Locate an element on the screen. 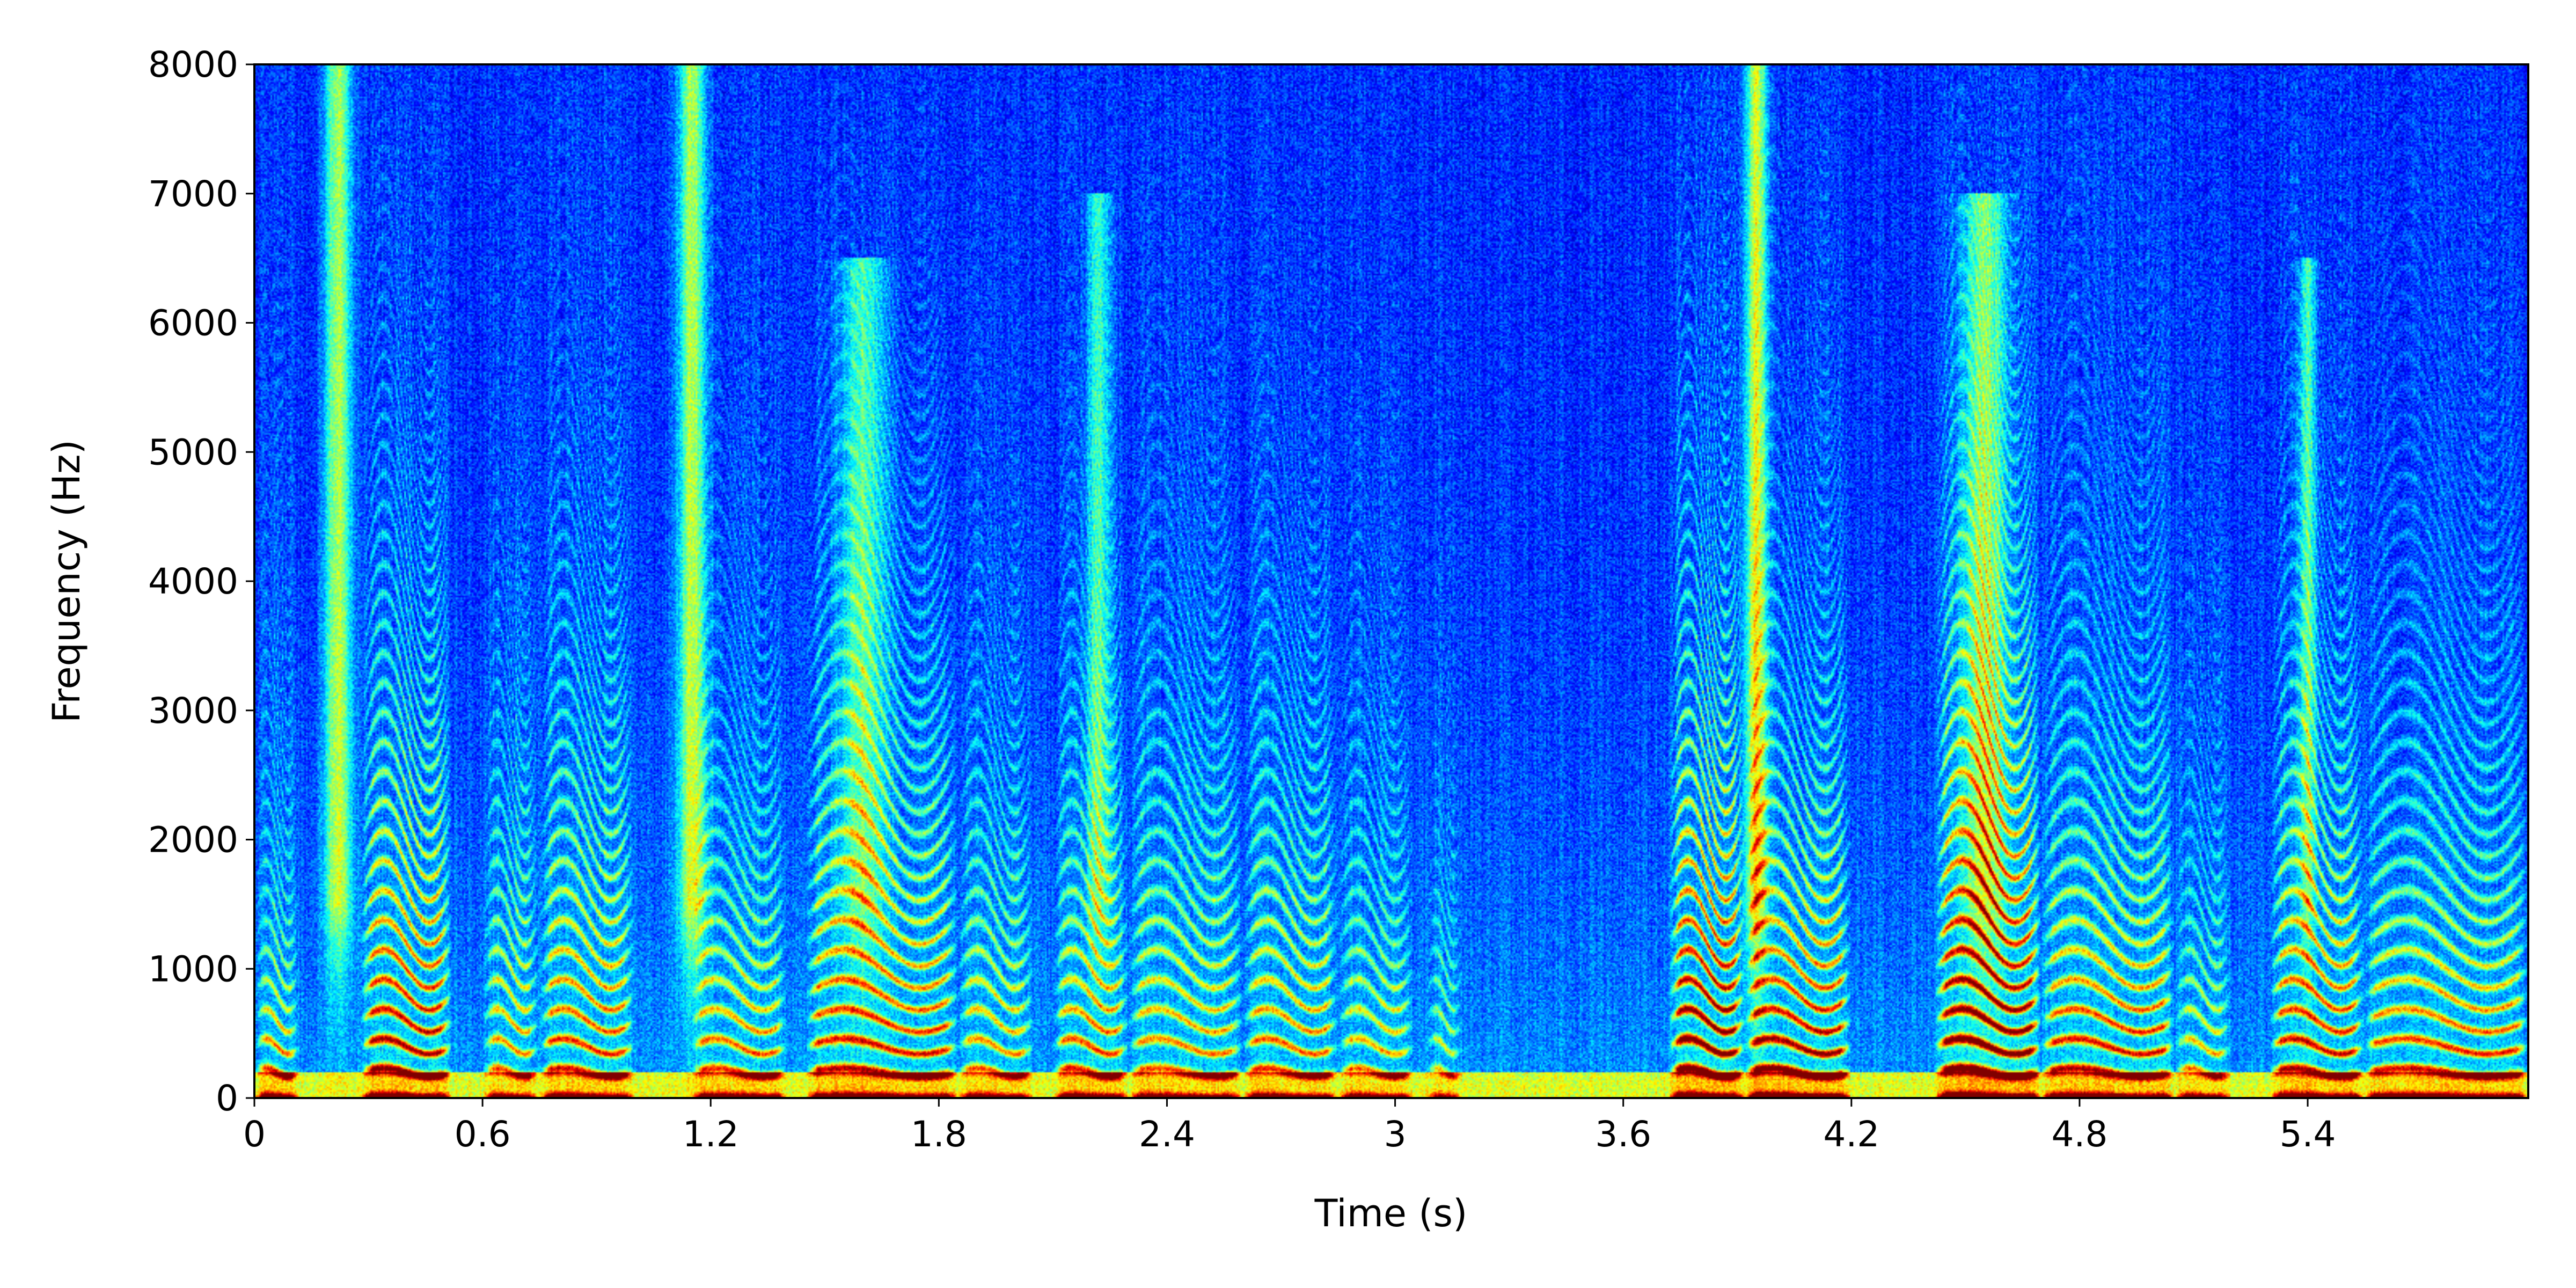 The width and height of the screenshot is (2576, 1288). x-tick-label: 4.2 is located at coordinates (1851, 1134).